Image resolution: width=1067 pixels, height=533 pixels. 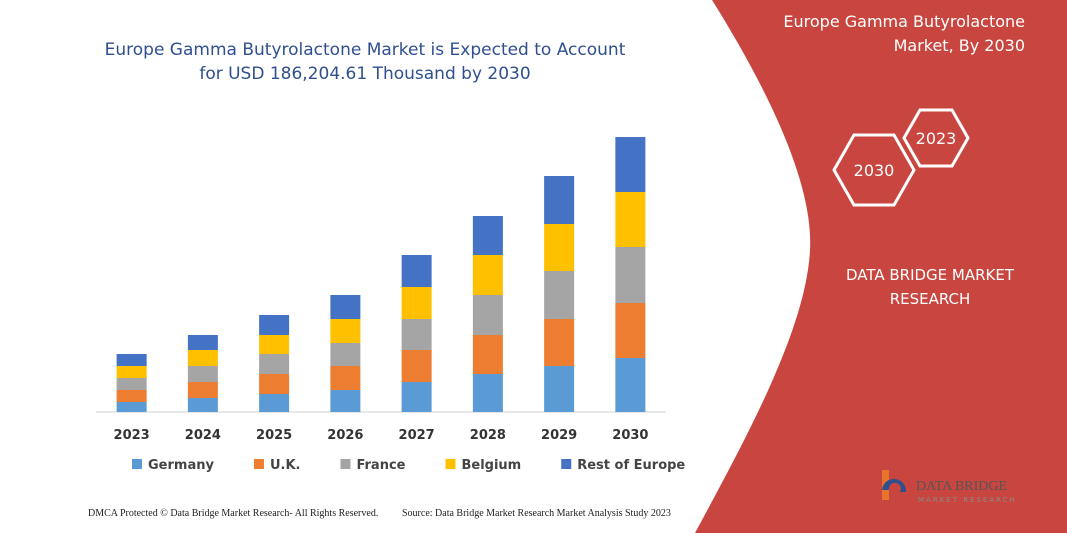 I want to click on x-tick-label: 2025, so click(x=274, y=435).